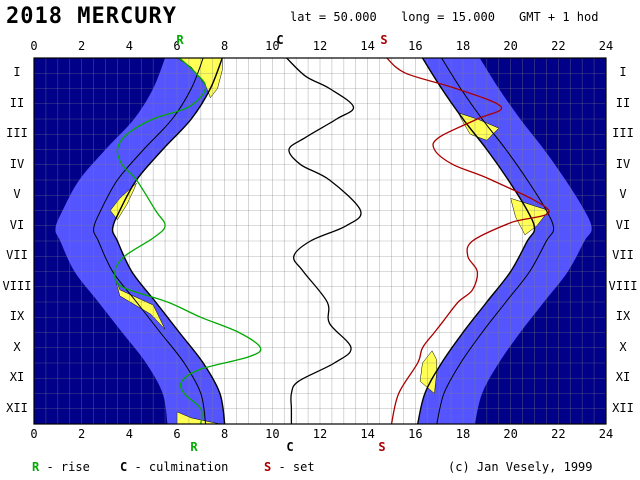 The image size is (640, 480). Describe the element at coordinates (194, 447) in the screenshot. I see `rise-marker-bottom: R` at that location.